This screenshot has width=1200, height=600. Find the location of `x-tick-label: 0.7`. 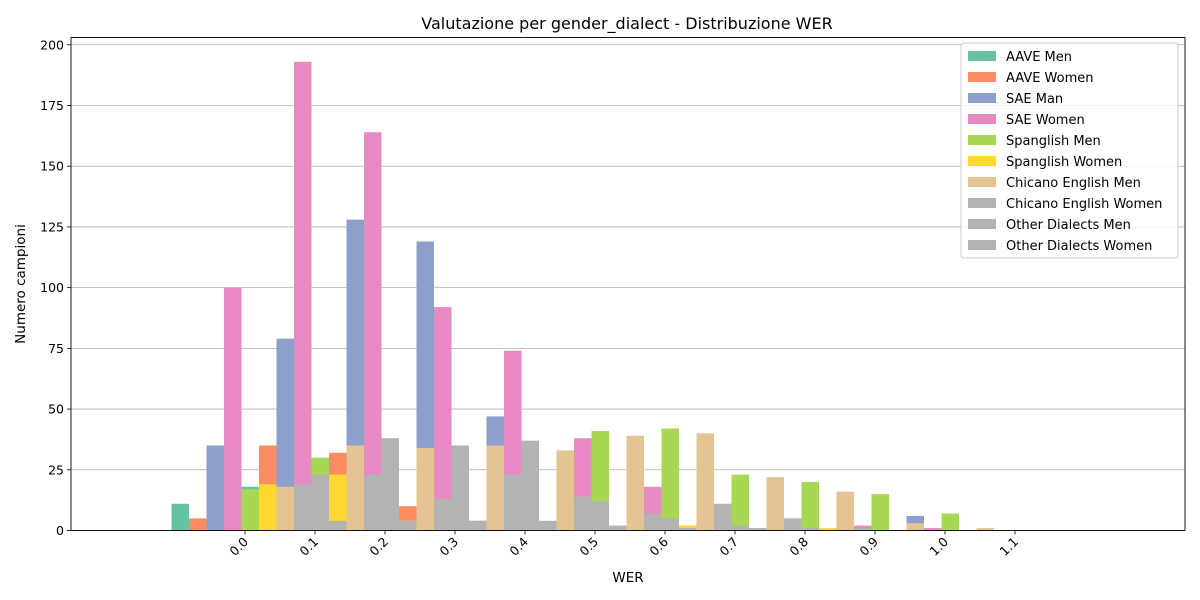

x-tick-label: 0.7 is located at coordinates (728, 546).